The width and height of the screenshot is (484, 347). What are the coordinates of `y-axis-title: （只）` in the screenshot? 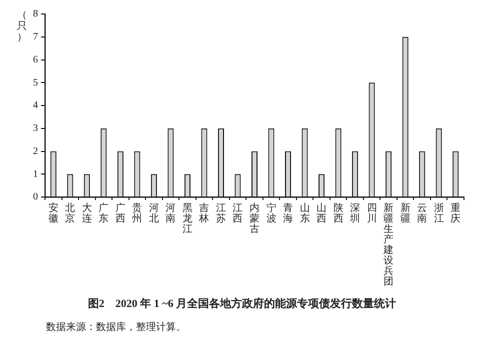 It's located at (22, 26).